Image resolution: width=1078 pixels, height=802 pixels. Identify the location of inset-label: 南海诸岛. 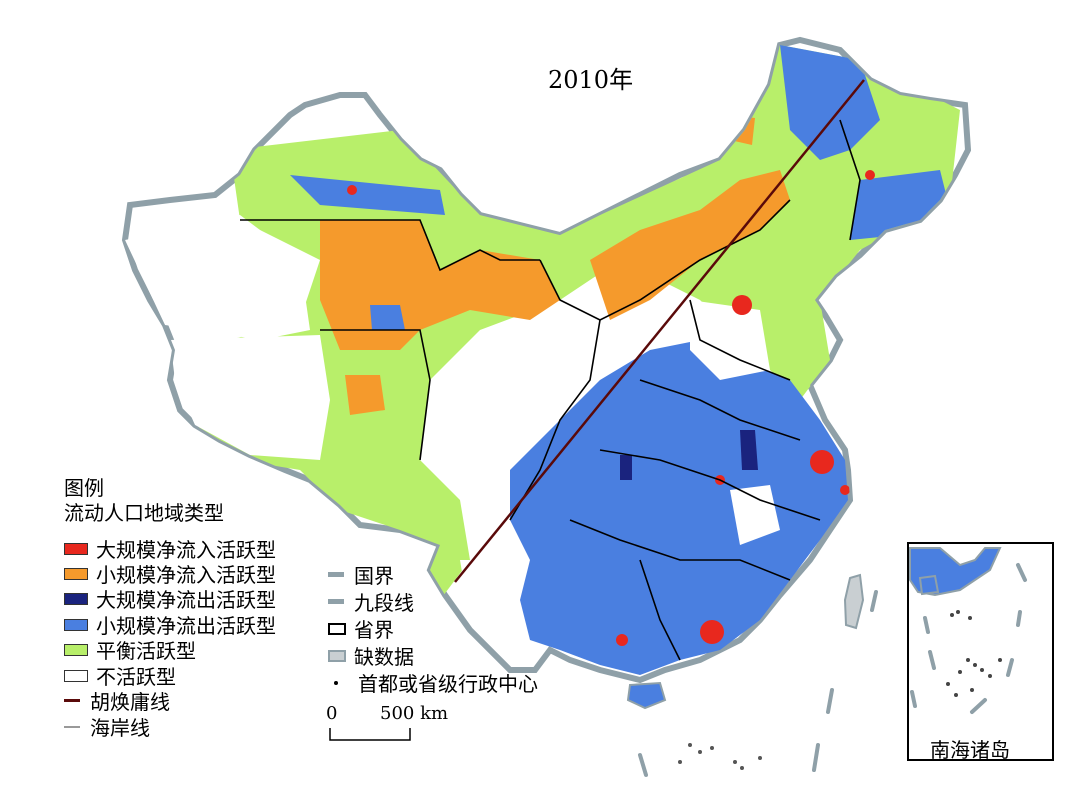
(970, 750).